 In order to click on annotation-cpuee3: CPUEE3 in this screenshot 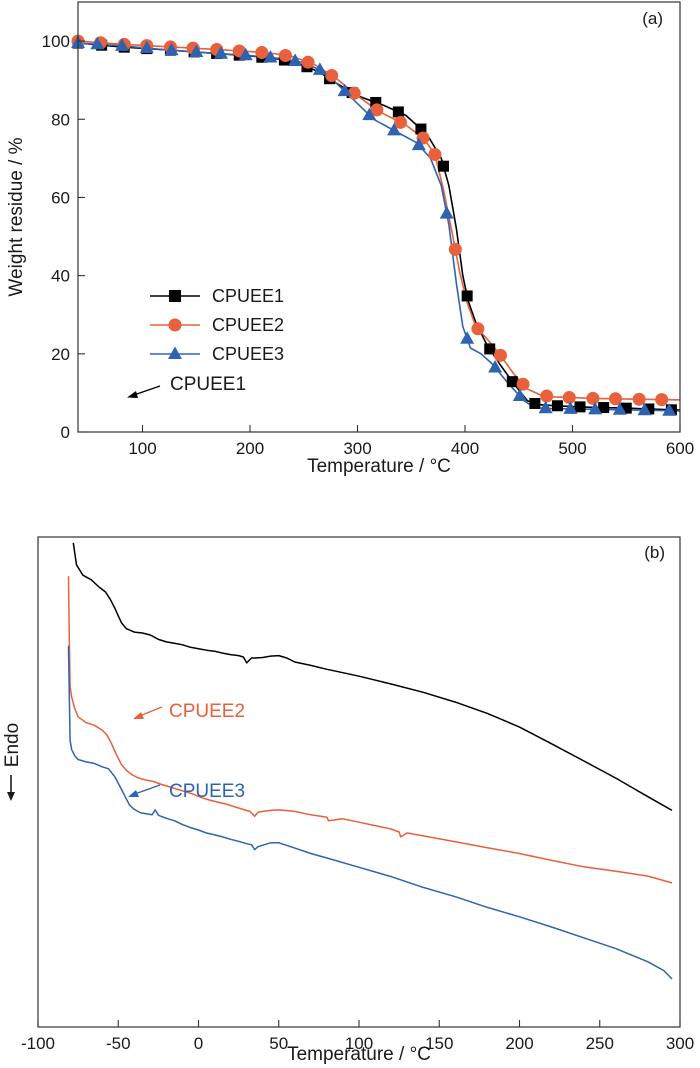, I will do `click(186, 791)`.